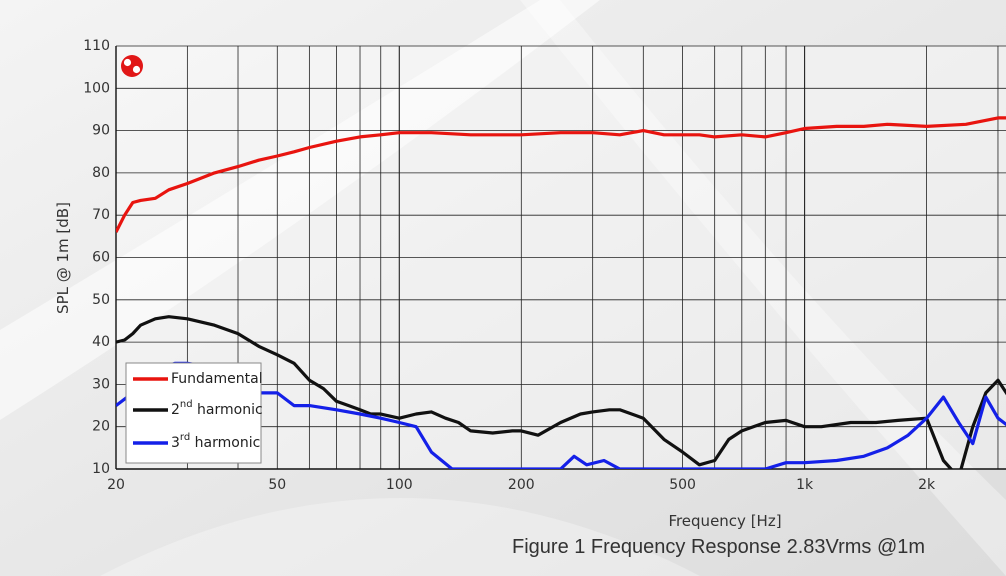 The width and height of the screenshot is (1006, 576). Describe the element at coordinates (101, 342) in the screenshot. I see `y-tick-label: 40` at that location.